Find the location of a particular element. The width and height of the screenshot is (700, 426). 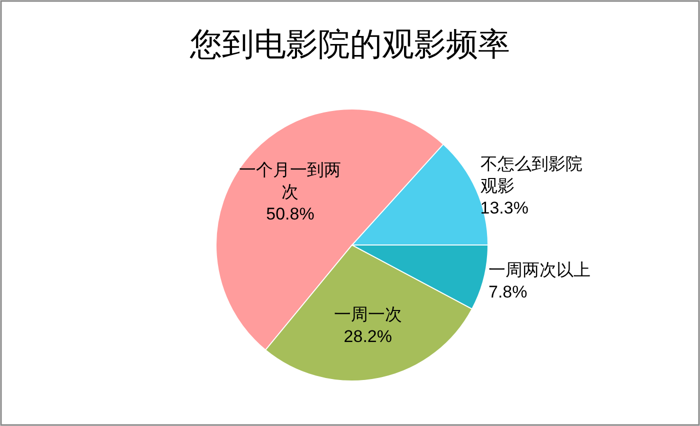

data-label: 13.3% is located at coordinates (504, 208).